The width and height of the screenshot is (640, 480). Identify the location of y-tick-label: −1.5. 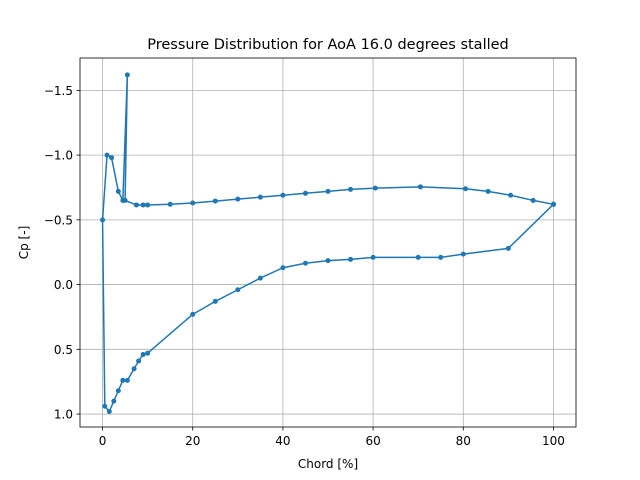
(58, 91).